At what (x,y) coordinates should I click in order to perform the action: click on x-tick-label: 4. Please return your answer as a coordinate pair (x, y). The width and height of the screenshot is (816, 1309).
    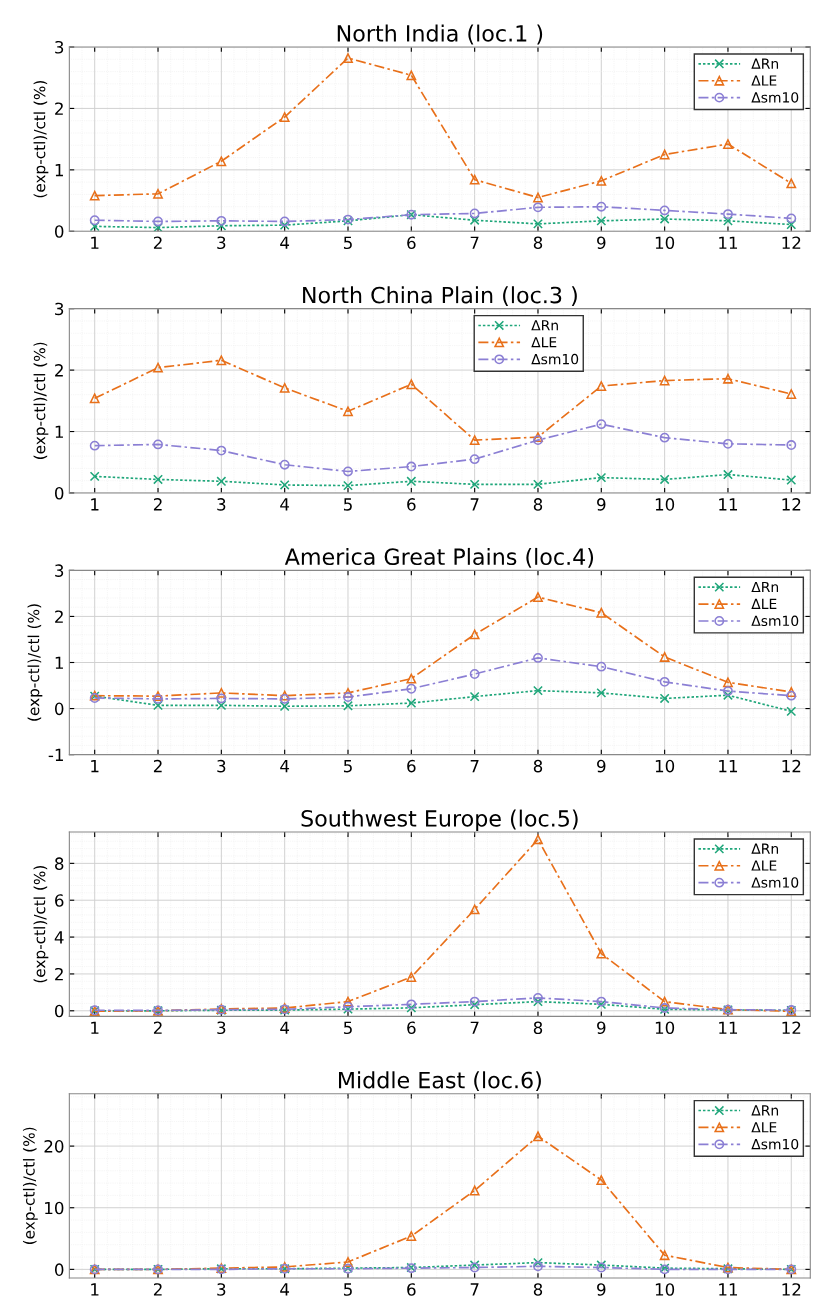
    Looking at the image, I should click on (285, 766).